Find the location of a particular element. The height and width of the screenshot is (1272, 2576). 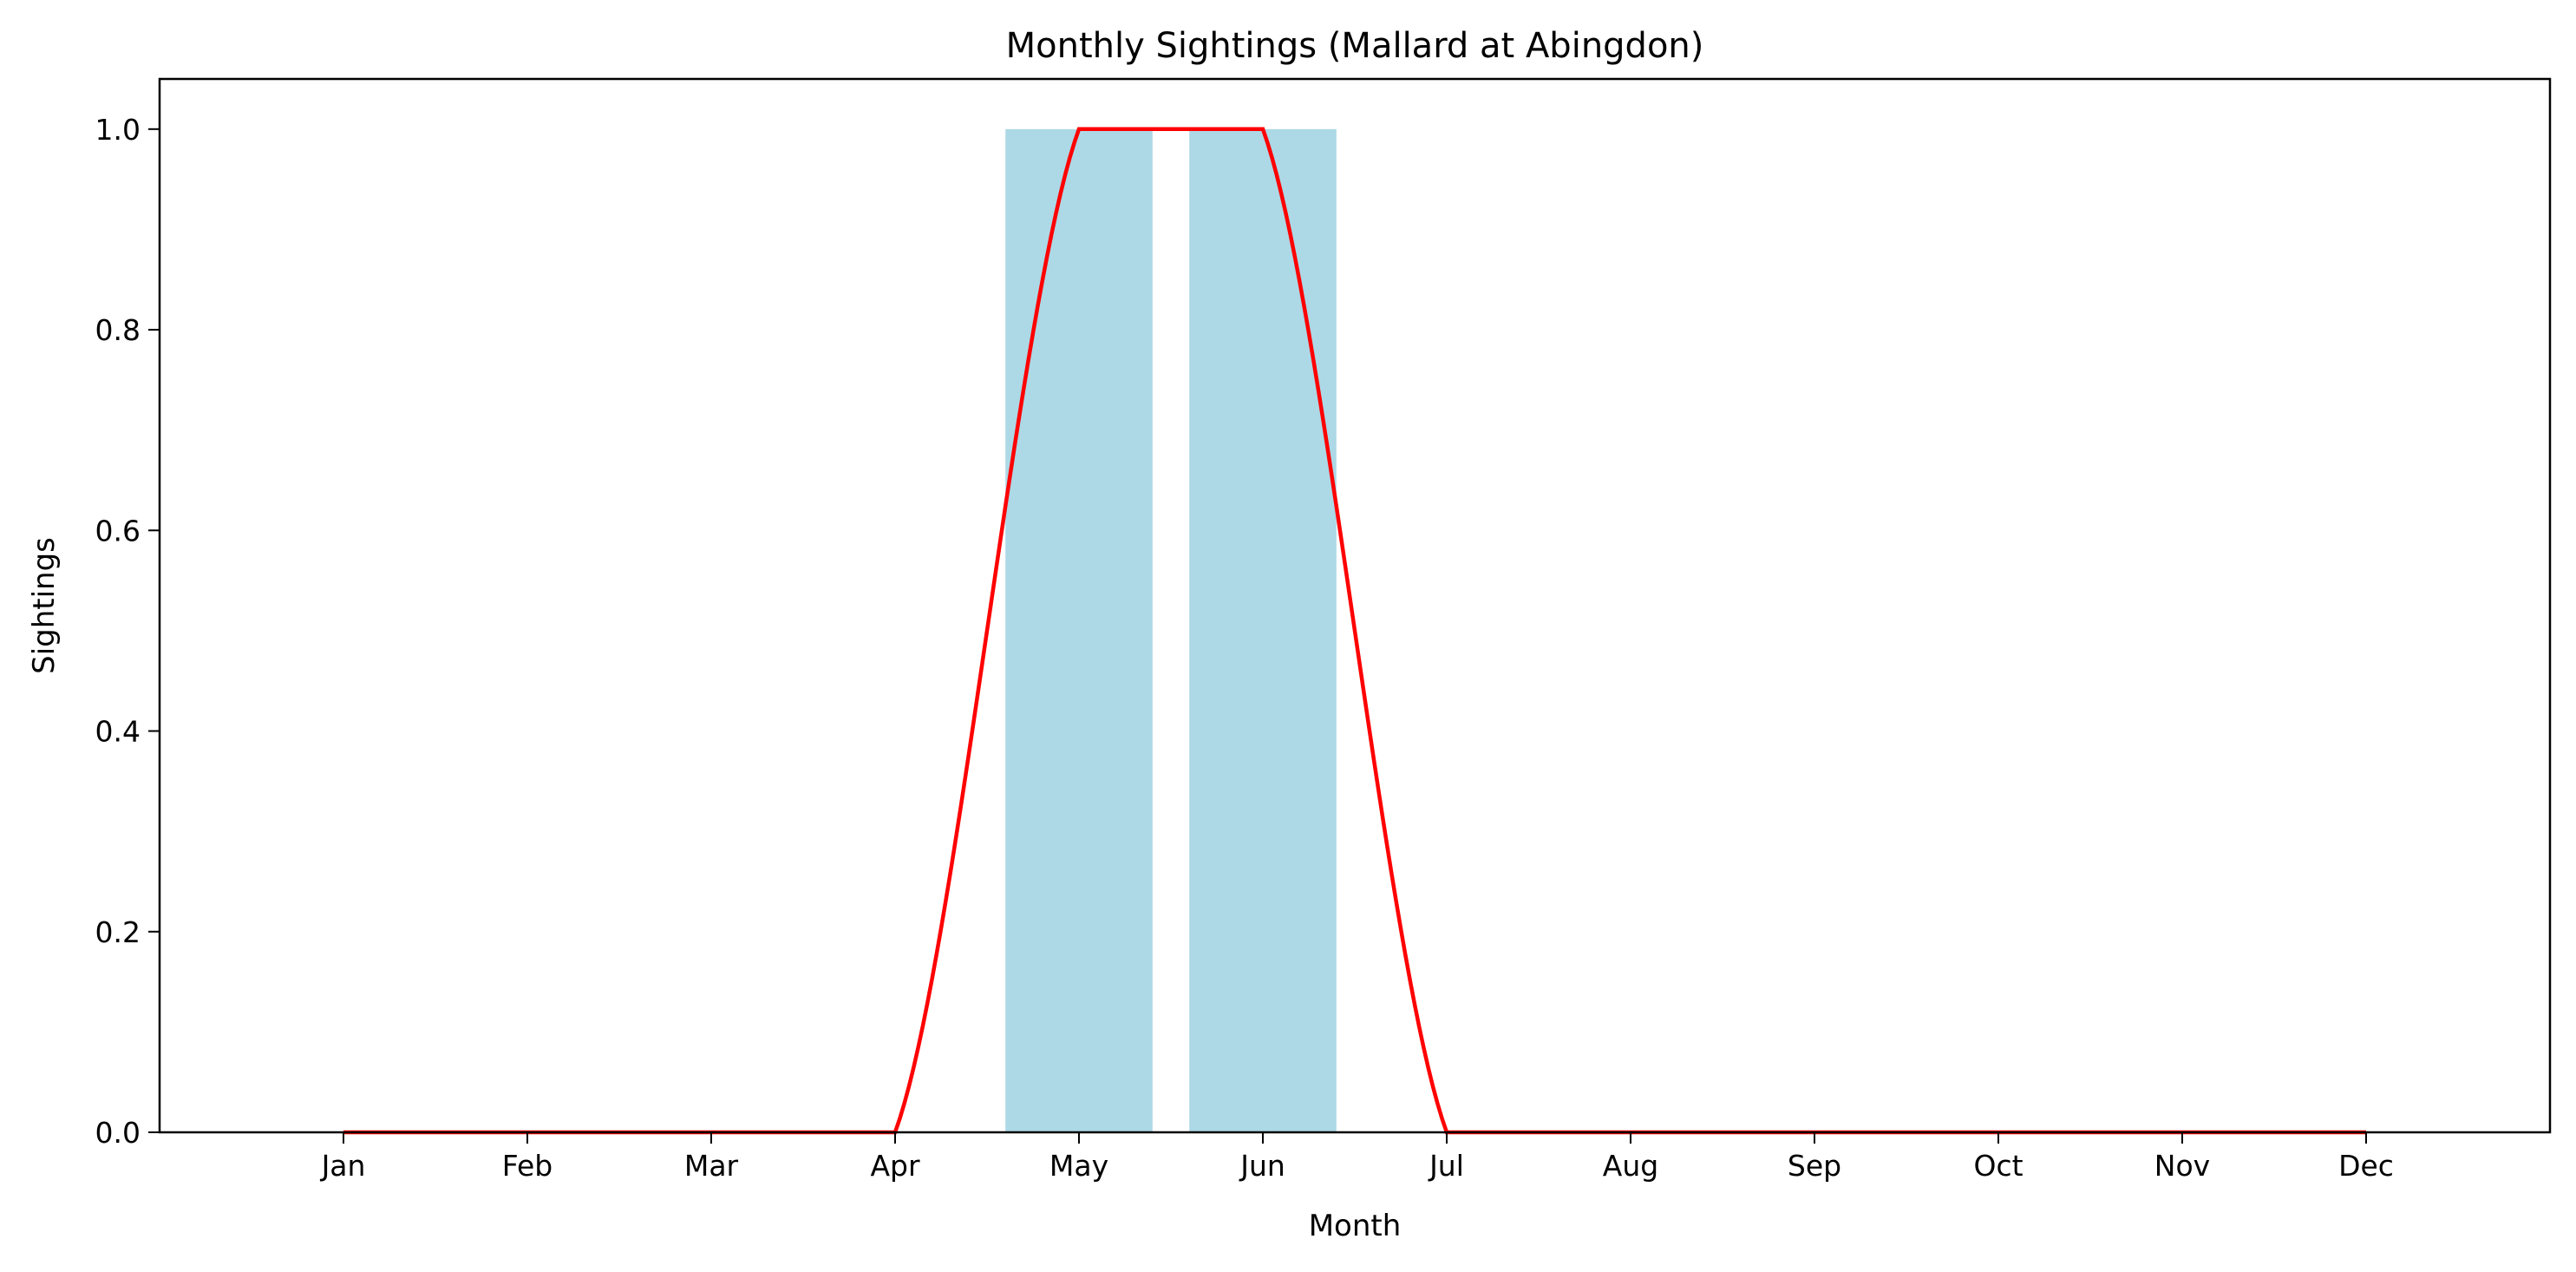

x-tick-label: Oct is located at coordinates (1998, 1166).